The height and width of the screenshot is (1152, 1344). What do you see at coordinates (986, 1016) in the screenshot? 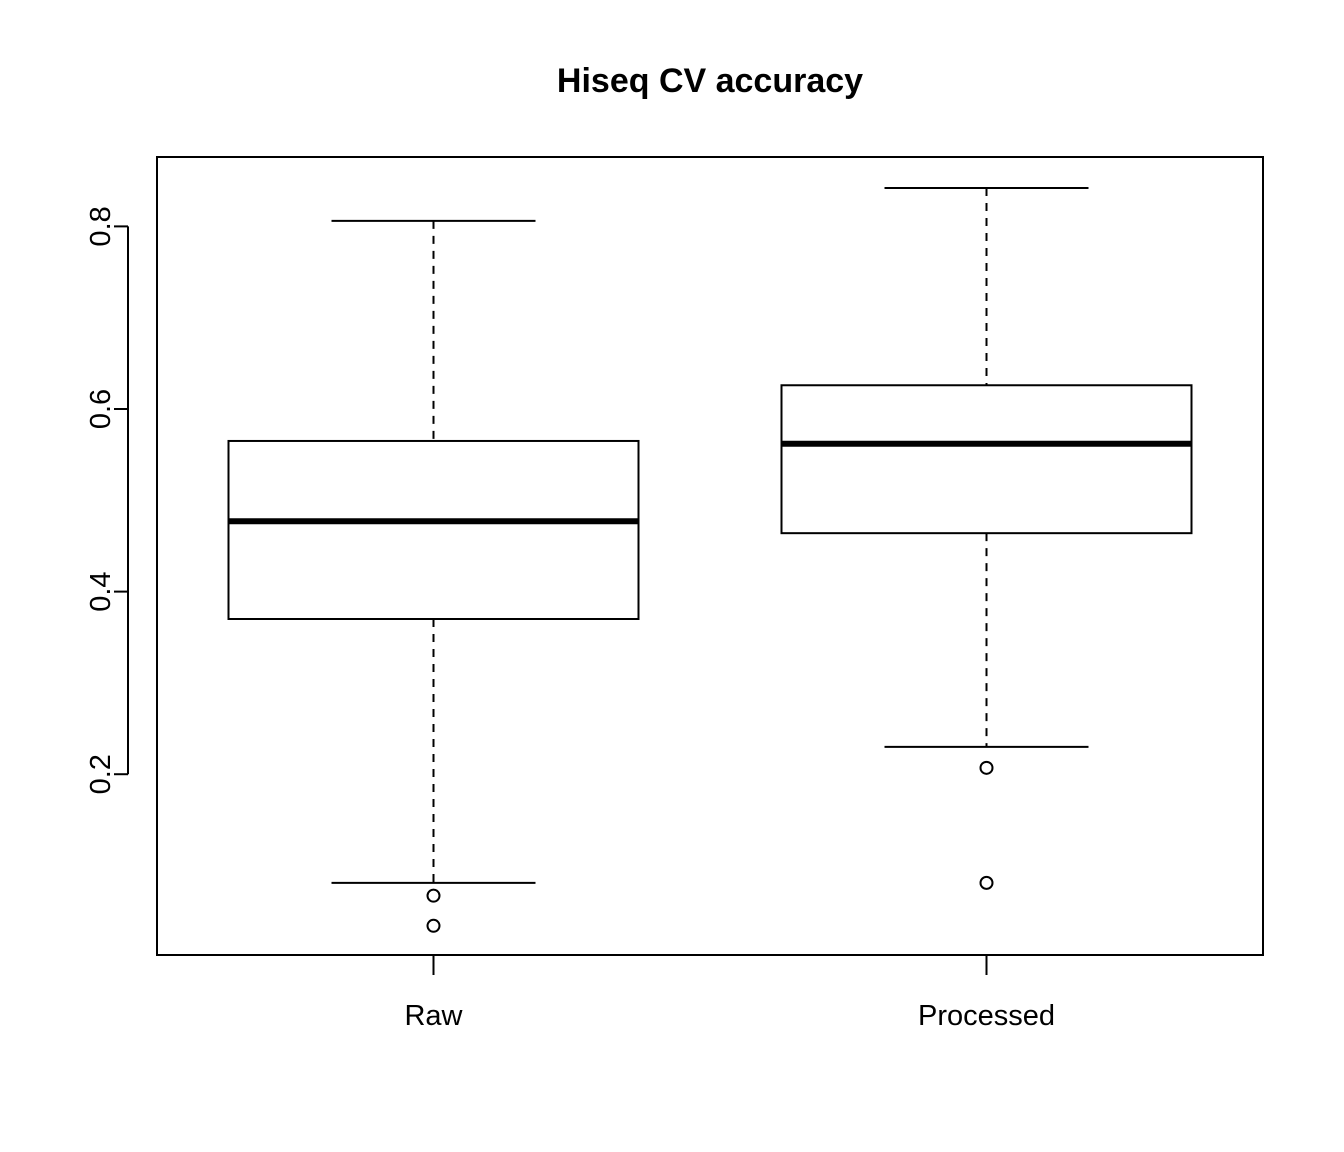
I see `x-tick-label: Processed` at bounding box center [986, 1016].